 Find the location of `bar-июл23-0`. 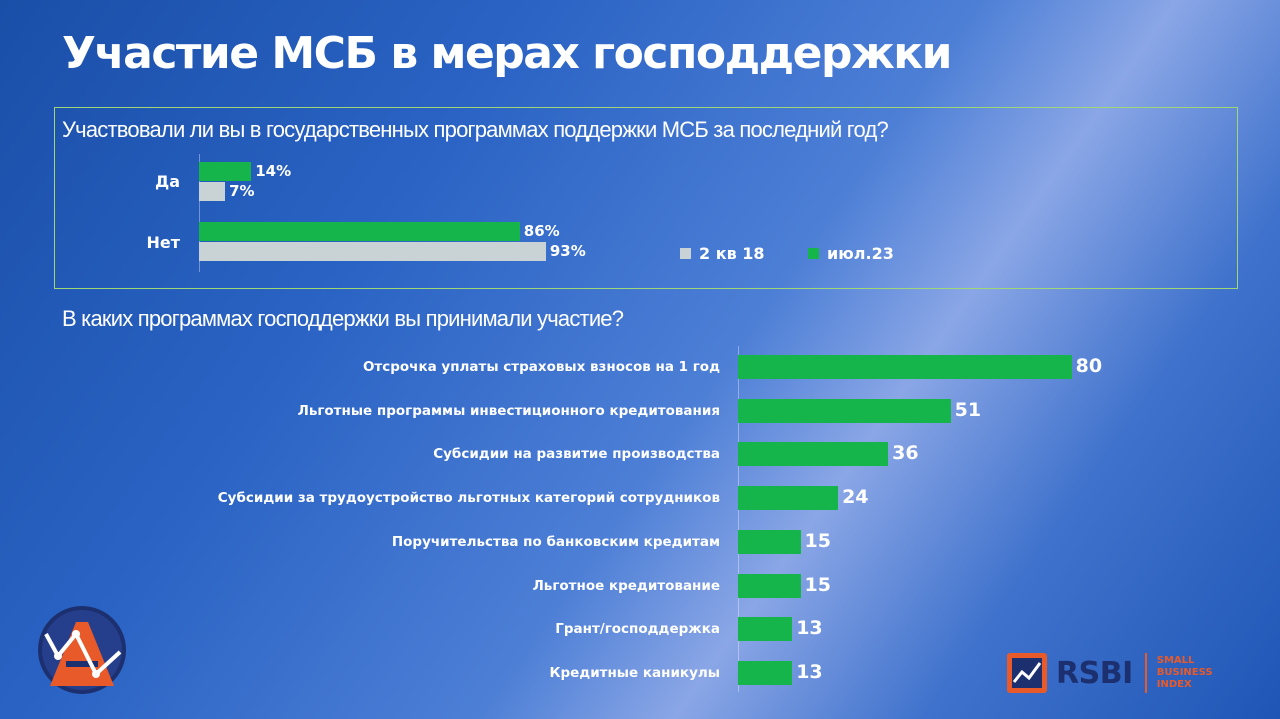

bar-июл23-0 is located at coordinates (225, 171).